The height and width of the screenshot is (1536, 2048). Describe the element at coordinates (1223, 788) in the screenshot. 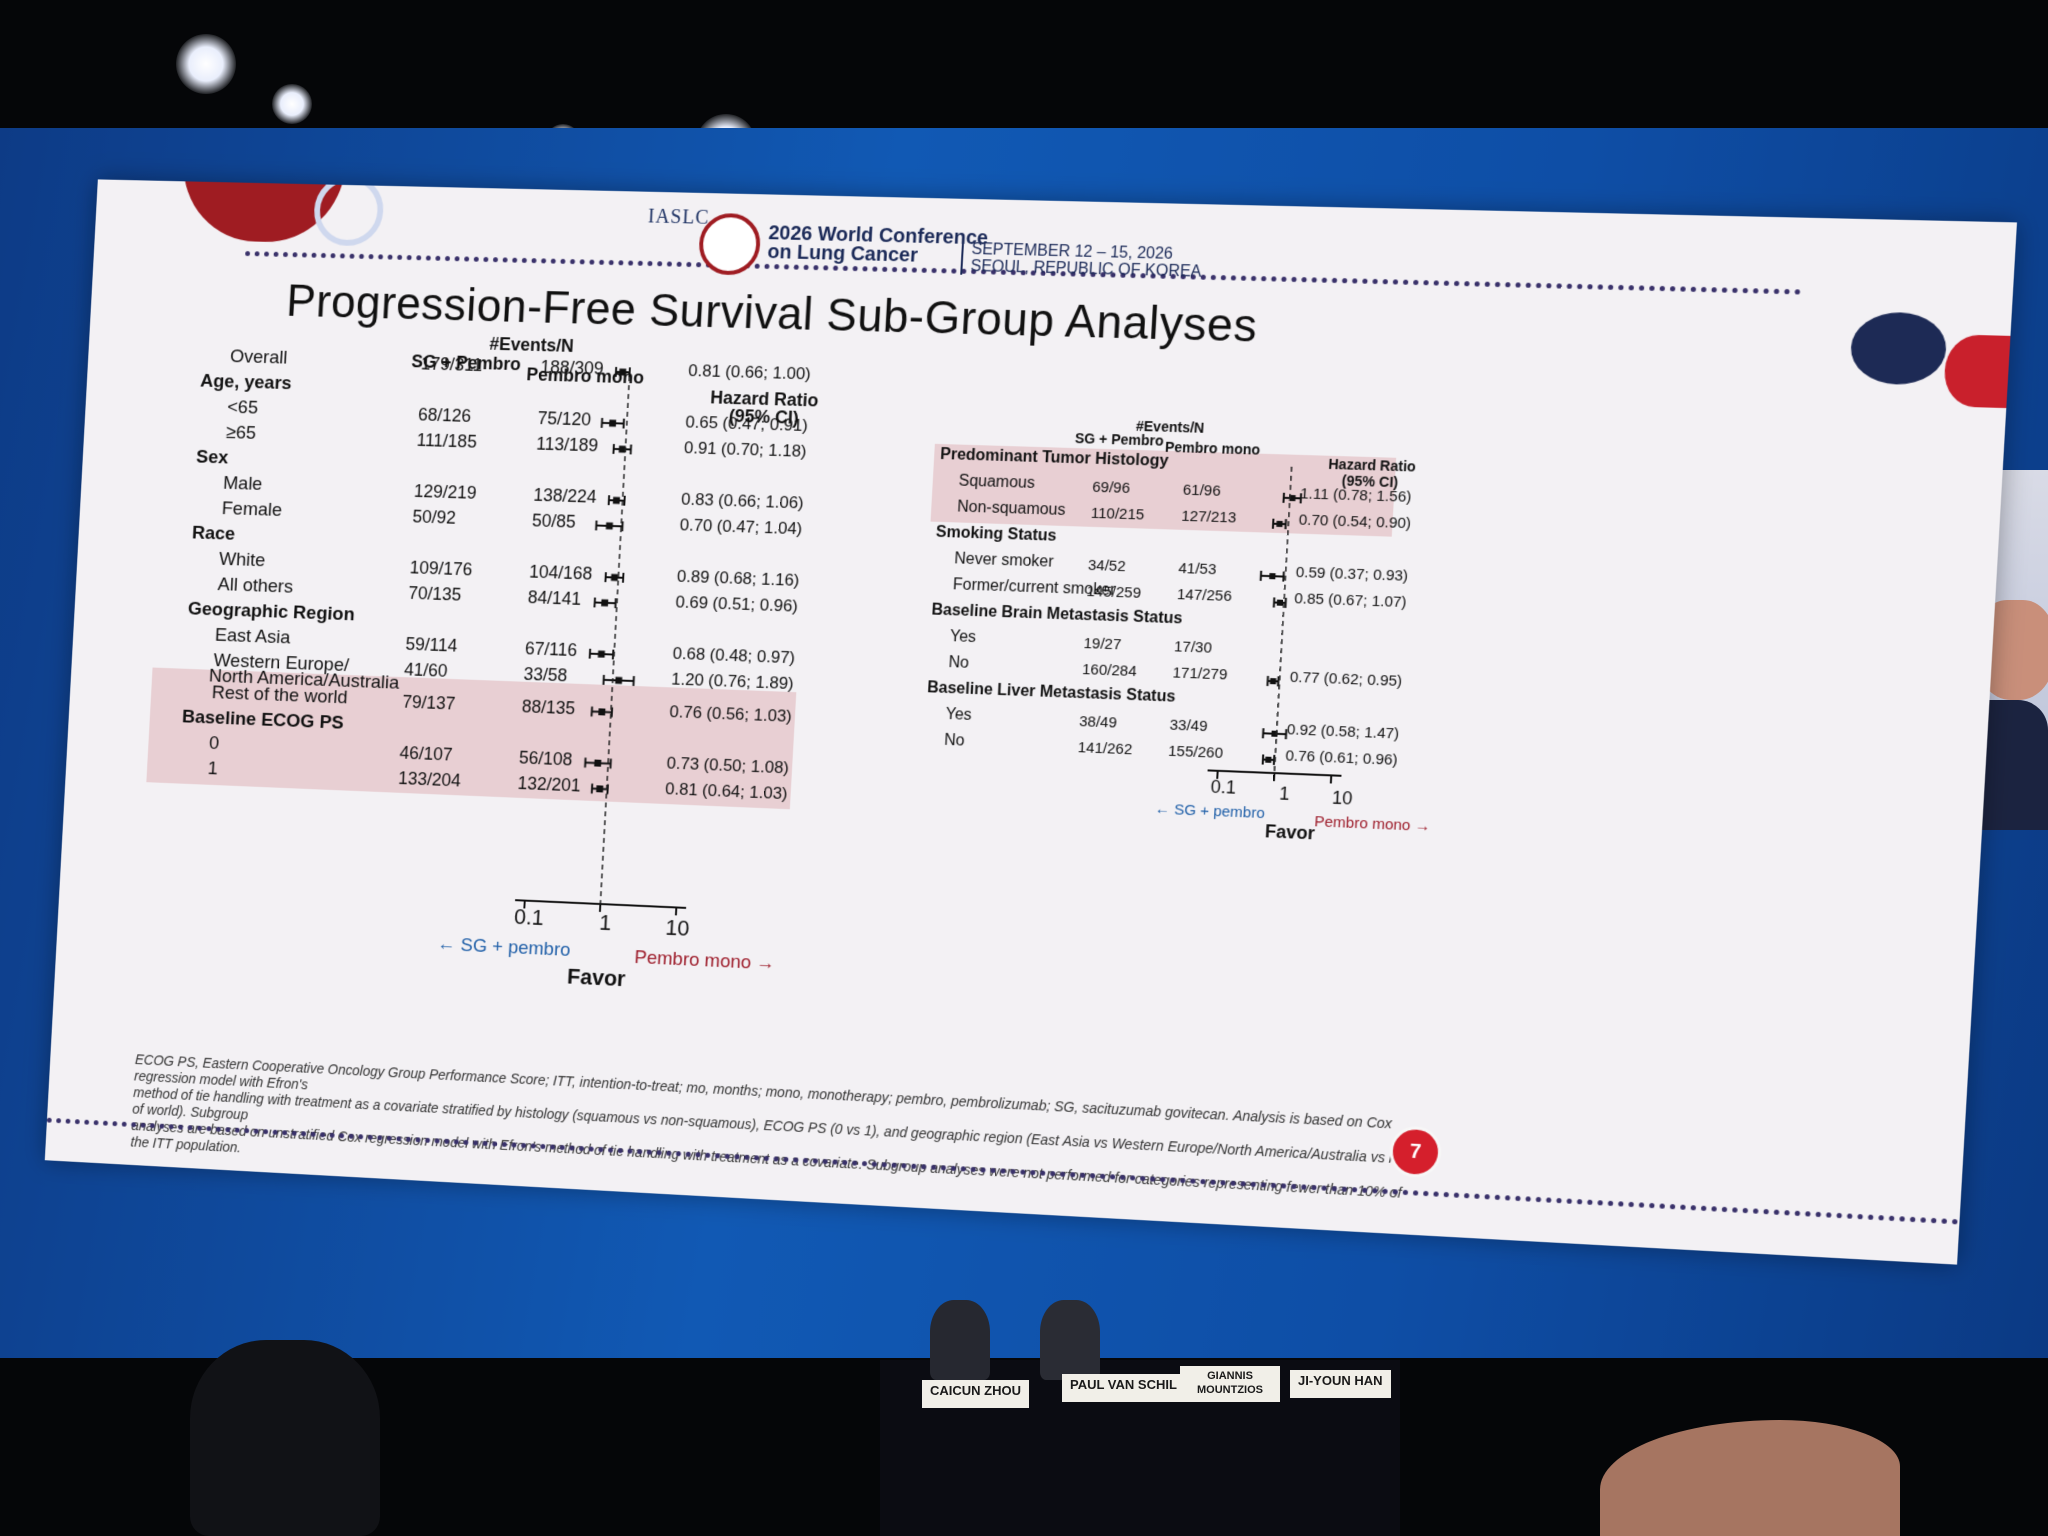

I see `right-axis-tick-0: 0.1` at that location.